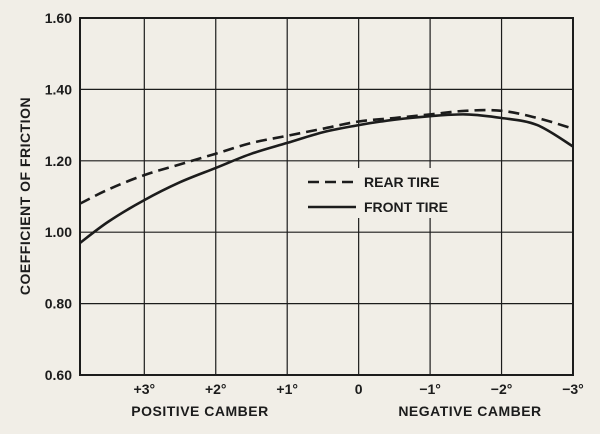 The image size is (600, 434). Describe the element at coordinates (216, 389) in the screenshot. I see `x-tick-label: +2°` at that location.